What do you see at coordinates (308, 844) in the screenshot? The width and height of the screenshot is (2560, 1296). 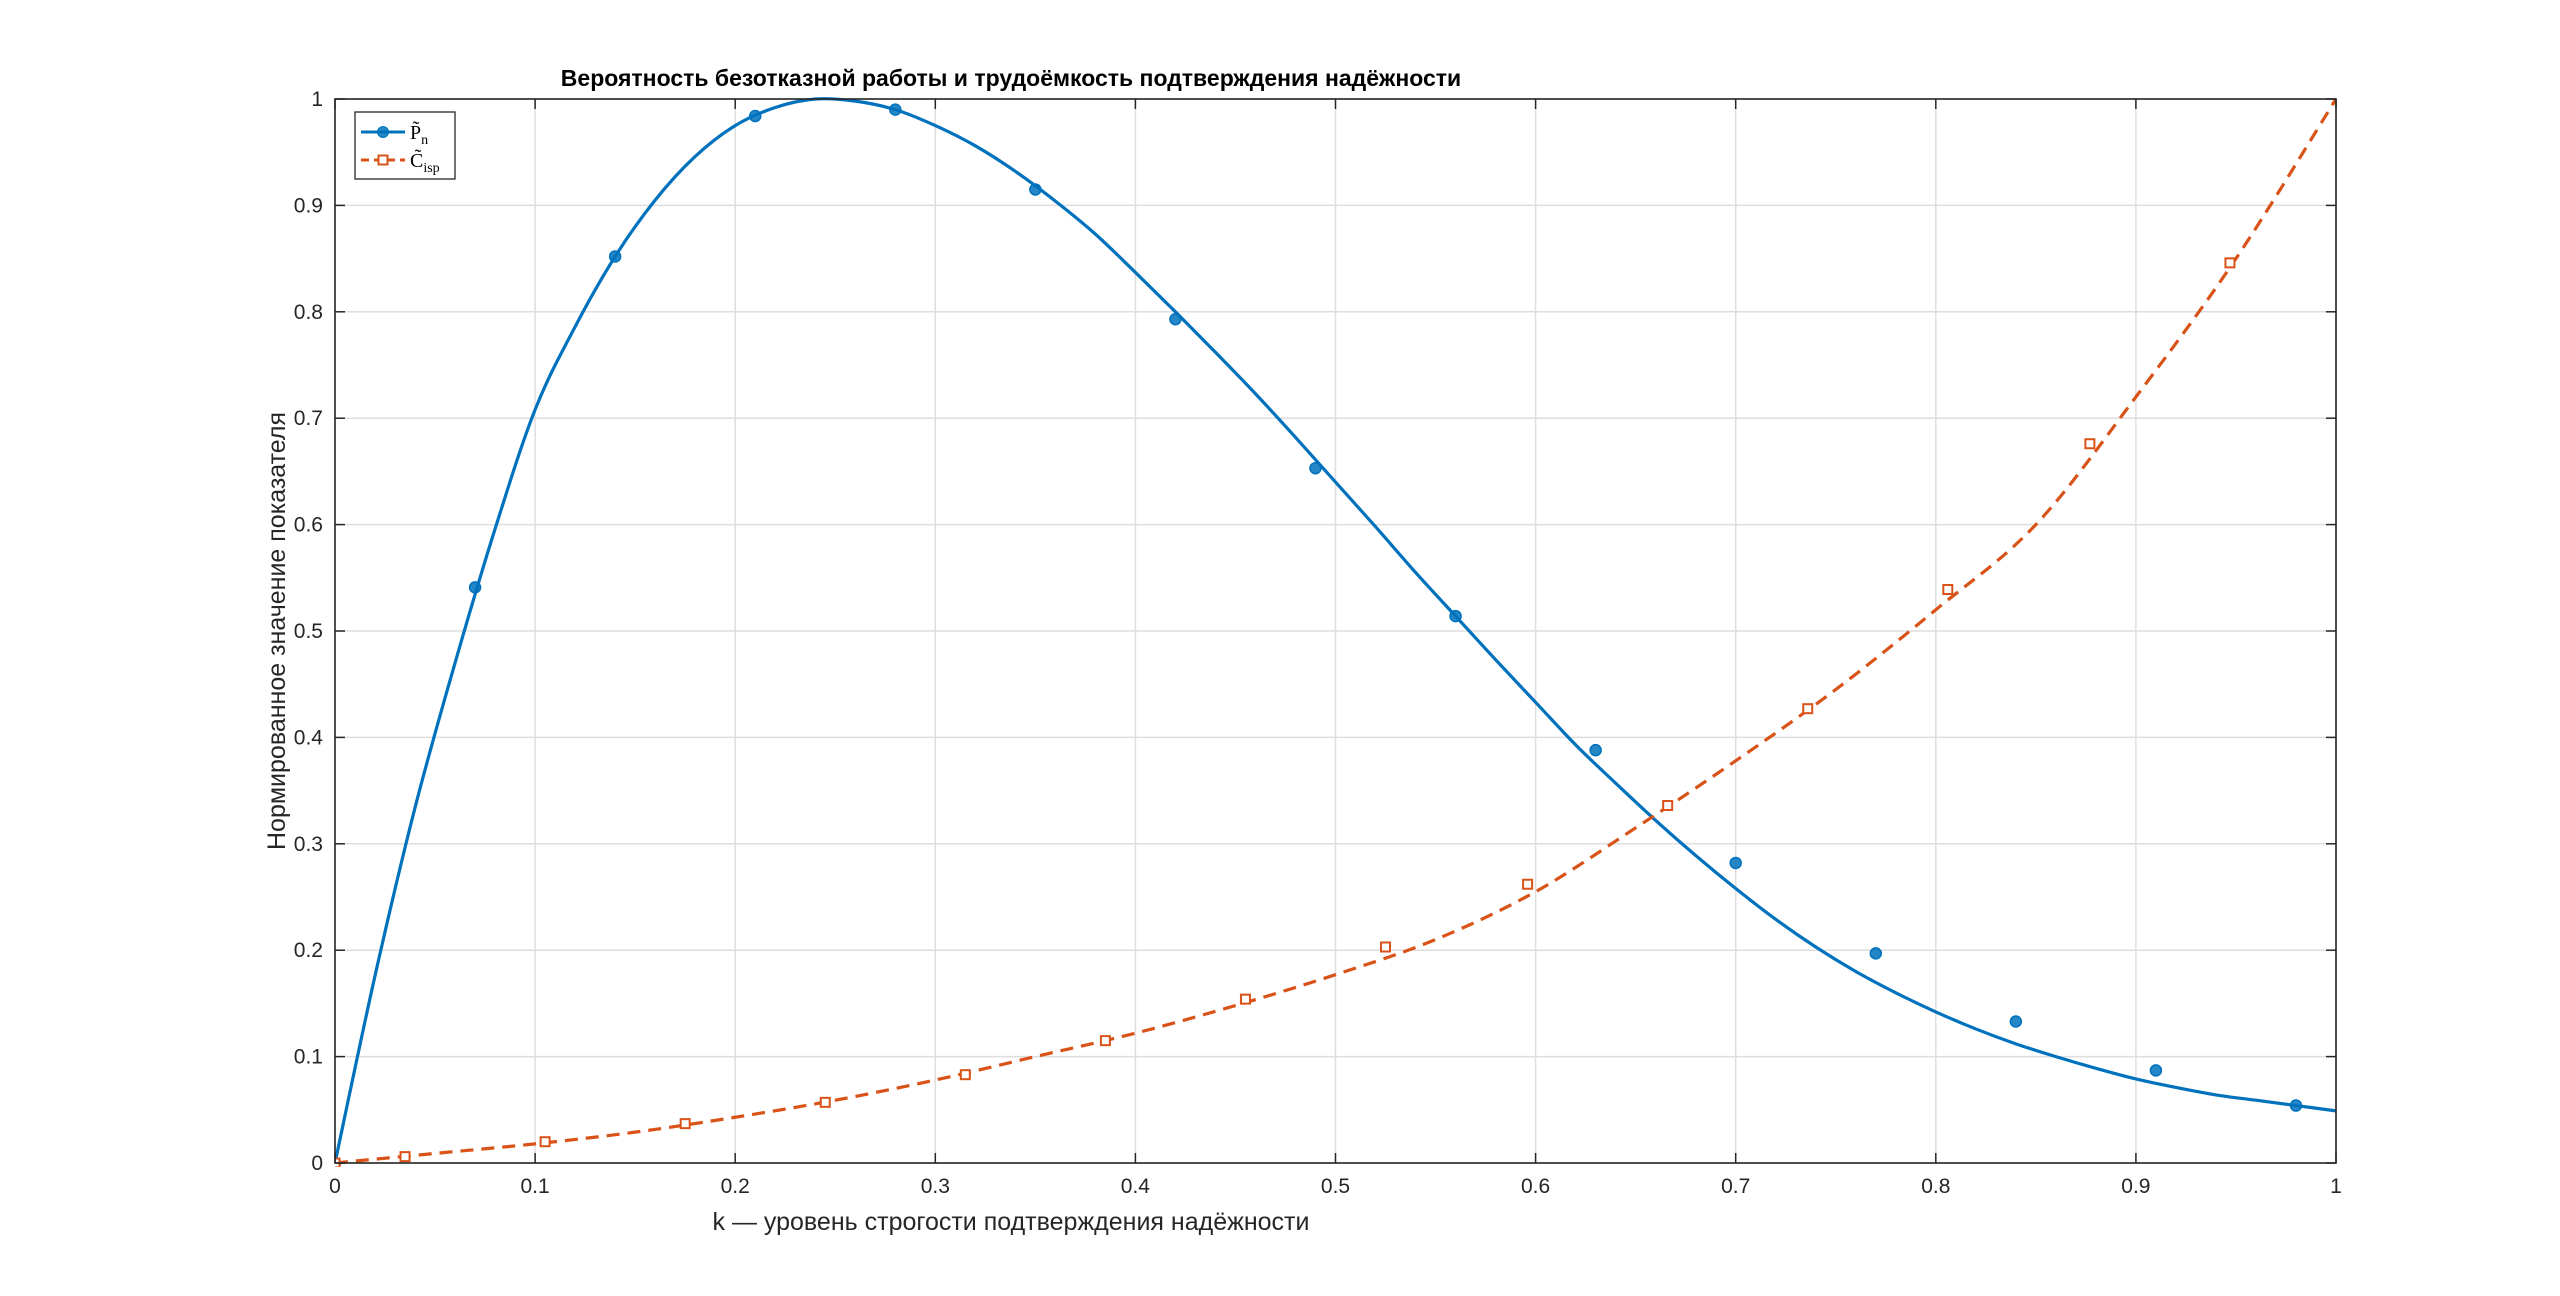 I see `y-tick-label: 0.3` at bounding box center [308, 844].